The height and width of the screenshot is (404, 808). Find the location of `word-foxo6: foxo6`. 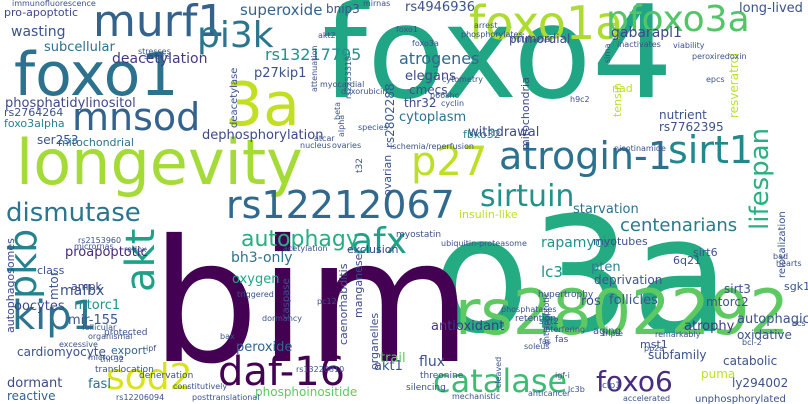

word-foxo6: foxo6 is located at coordinates (634, 381).